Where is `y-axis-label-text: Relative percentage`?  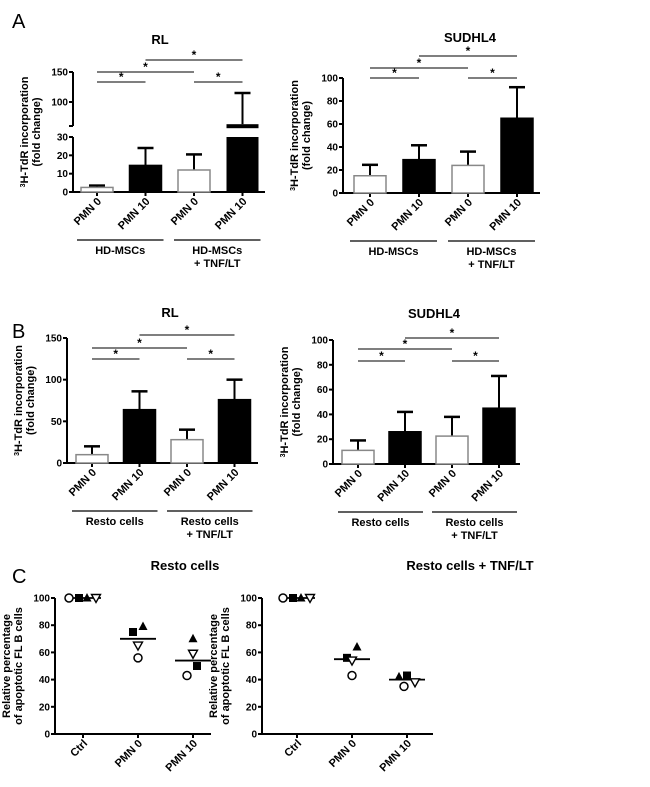
y-axis-label-text: Relative percentage is located at coordinates (7, 666).